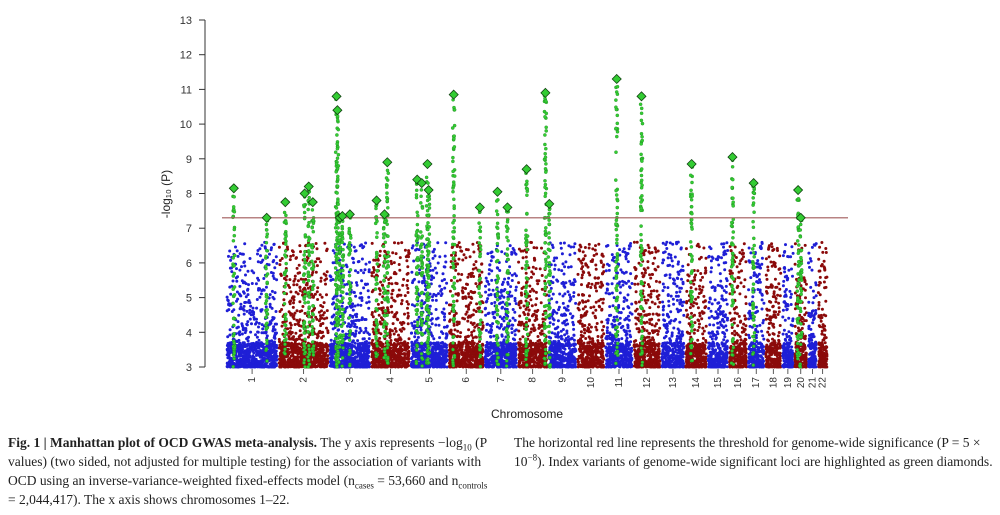 This screenshot has width=1000, height=515. Describe the element at coordinates (189, 160) in the screenshot. I see `y-tick-label: 9` at that location.